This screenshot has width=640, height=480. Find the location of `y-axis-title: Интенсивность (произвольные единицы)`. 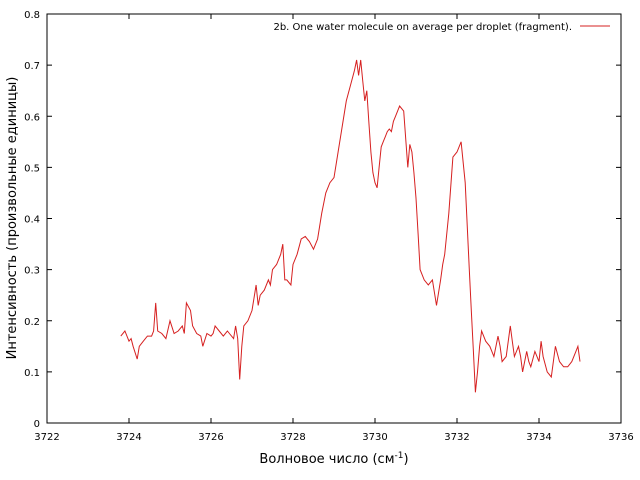

y-axis-title: Интенсивность (произвольные единицы) is located at coordinates (12, 218).